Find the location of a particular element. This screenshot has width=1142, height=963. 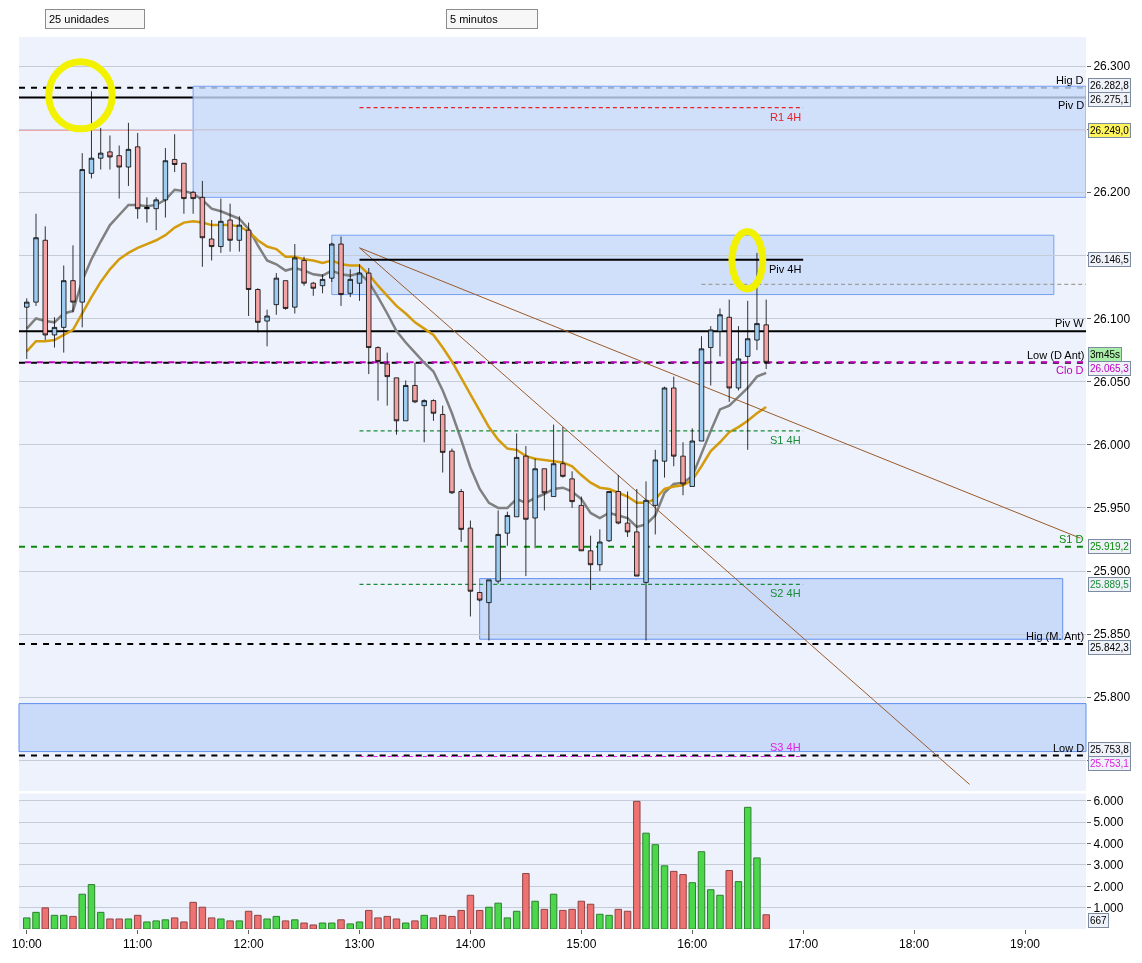

y-tick-label: 25.800 is located at coordinates (1112, 697).